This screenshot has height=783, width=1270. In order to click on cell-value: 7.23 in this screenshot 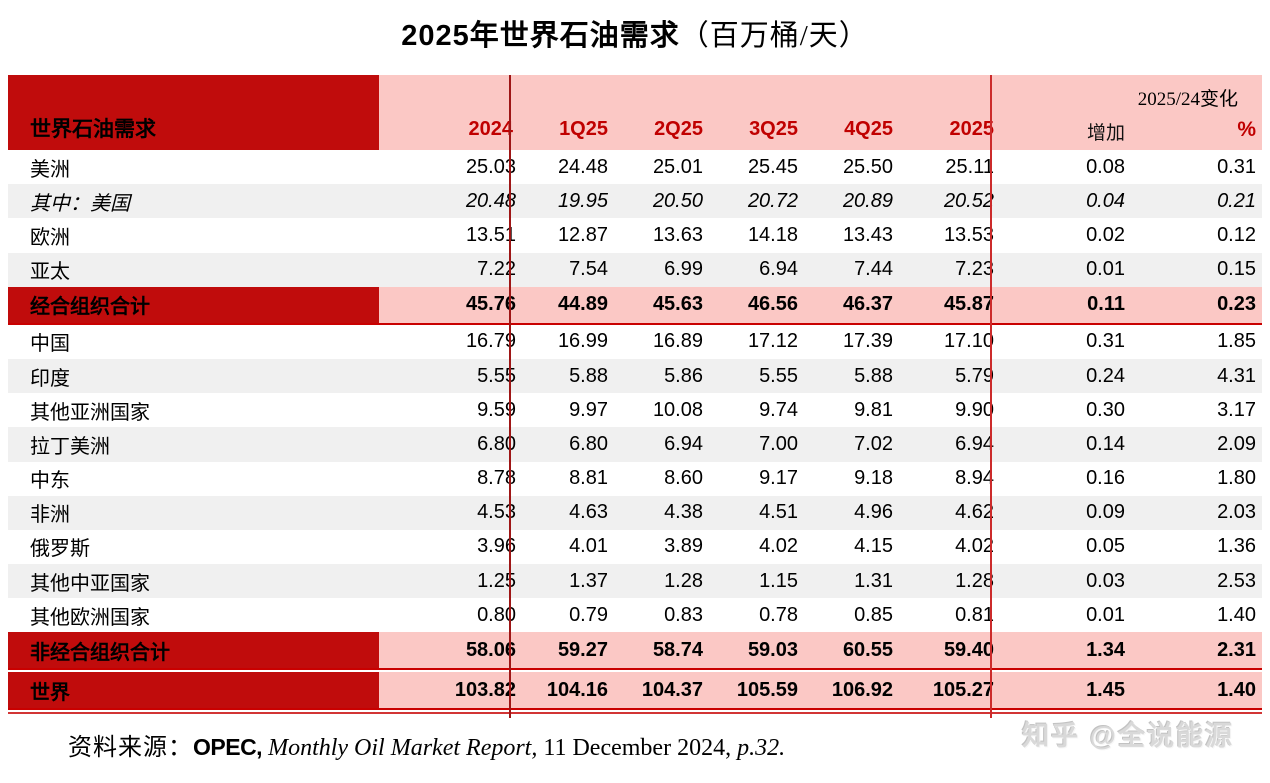, I will do `click(974, 269)`.